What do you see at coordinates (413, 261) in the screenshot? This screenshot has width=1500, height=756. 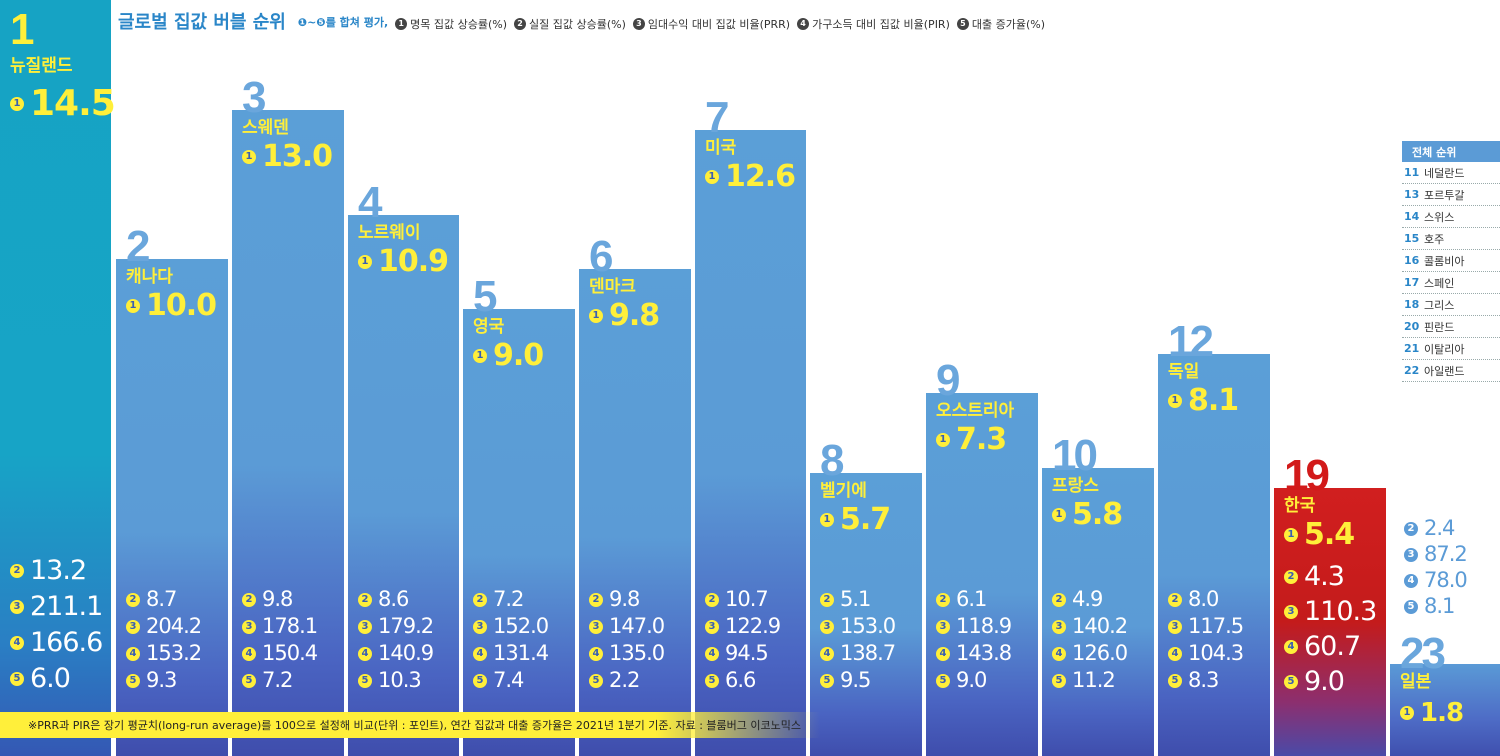 I see `score-value: 10.9` at bounding box center [413, 261].